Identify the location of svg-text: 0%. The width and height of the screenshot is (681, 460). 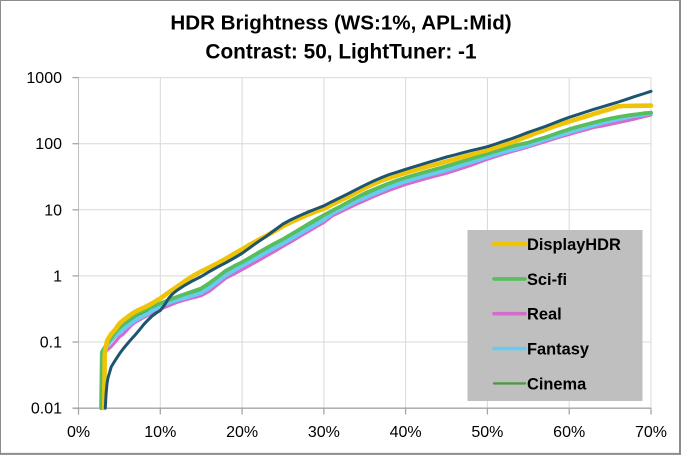
(78, 432).